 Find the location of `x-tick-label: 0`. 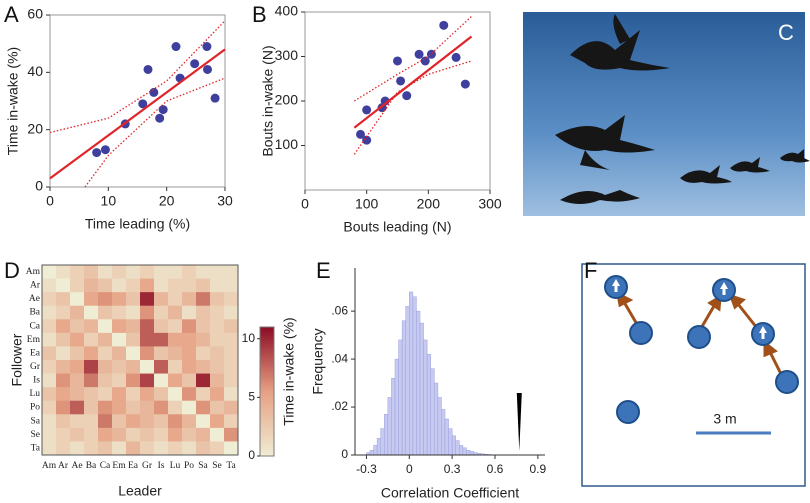

x-tick-label: 0 is located at coordinates (50, 201).